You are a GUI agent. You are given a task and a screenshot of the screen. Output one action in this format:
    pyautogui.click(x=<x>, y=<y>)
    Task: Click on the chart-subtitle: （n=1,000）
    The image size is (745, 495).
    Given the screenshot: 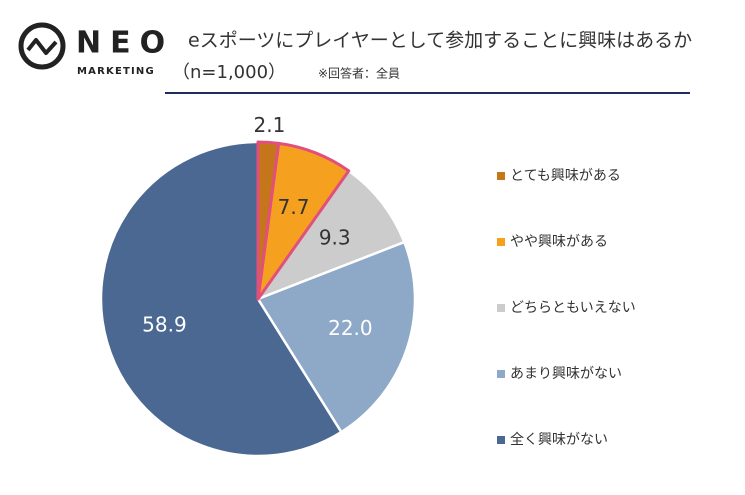 What is the action you would take?
    pyautogui.click(x=229, y=72)
    